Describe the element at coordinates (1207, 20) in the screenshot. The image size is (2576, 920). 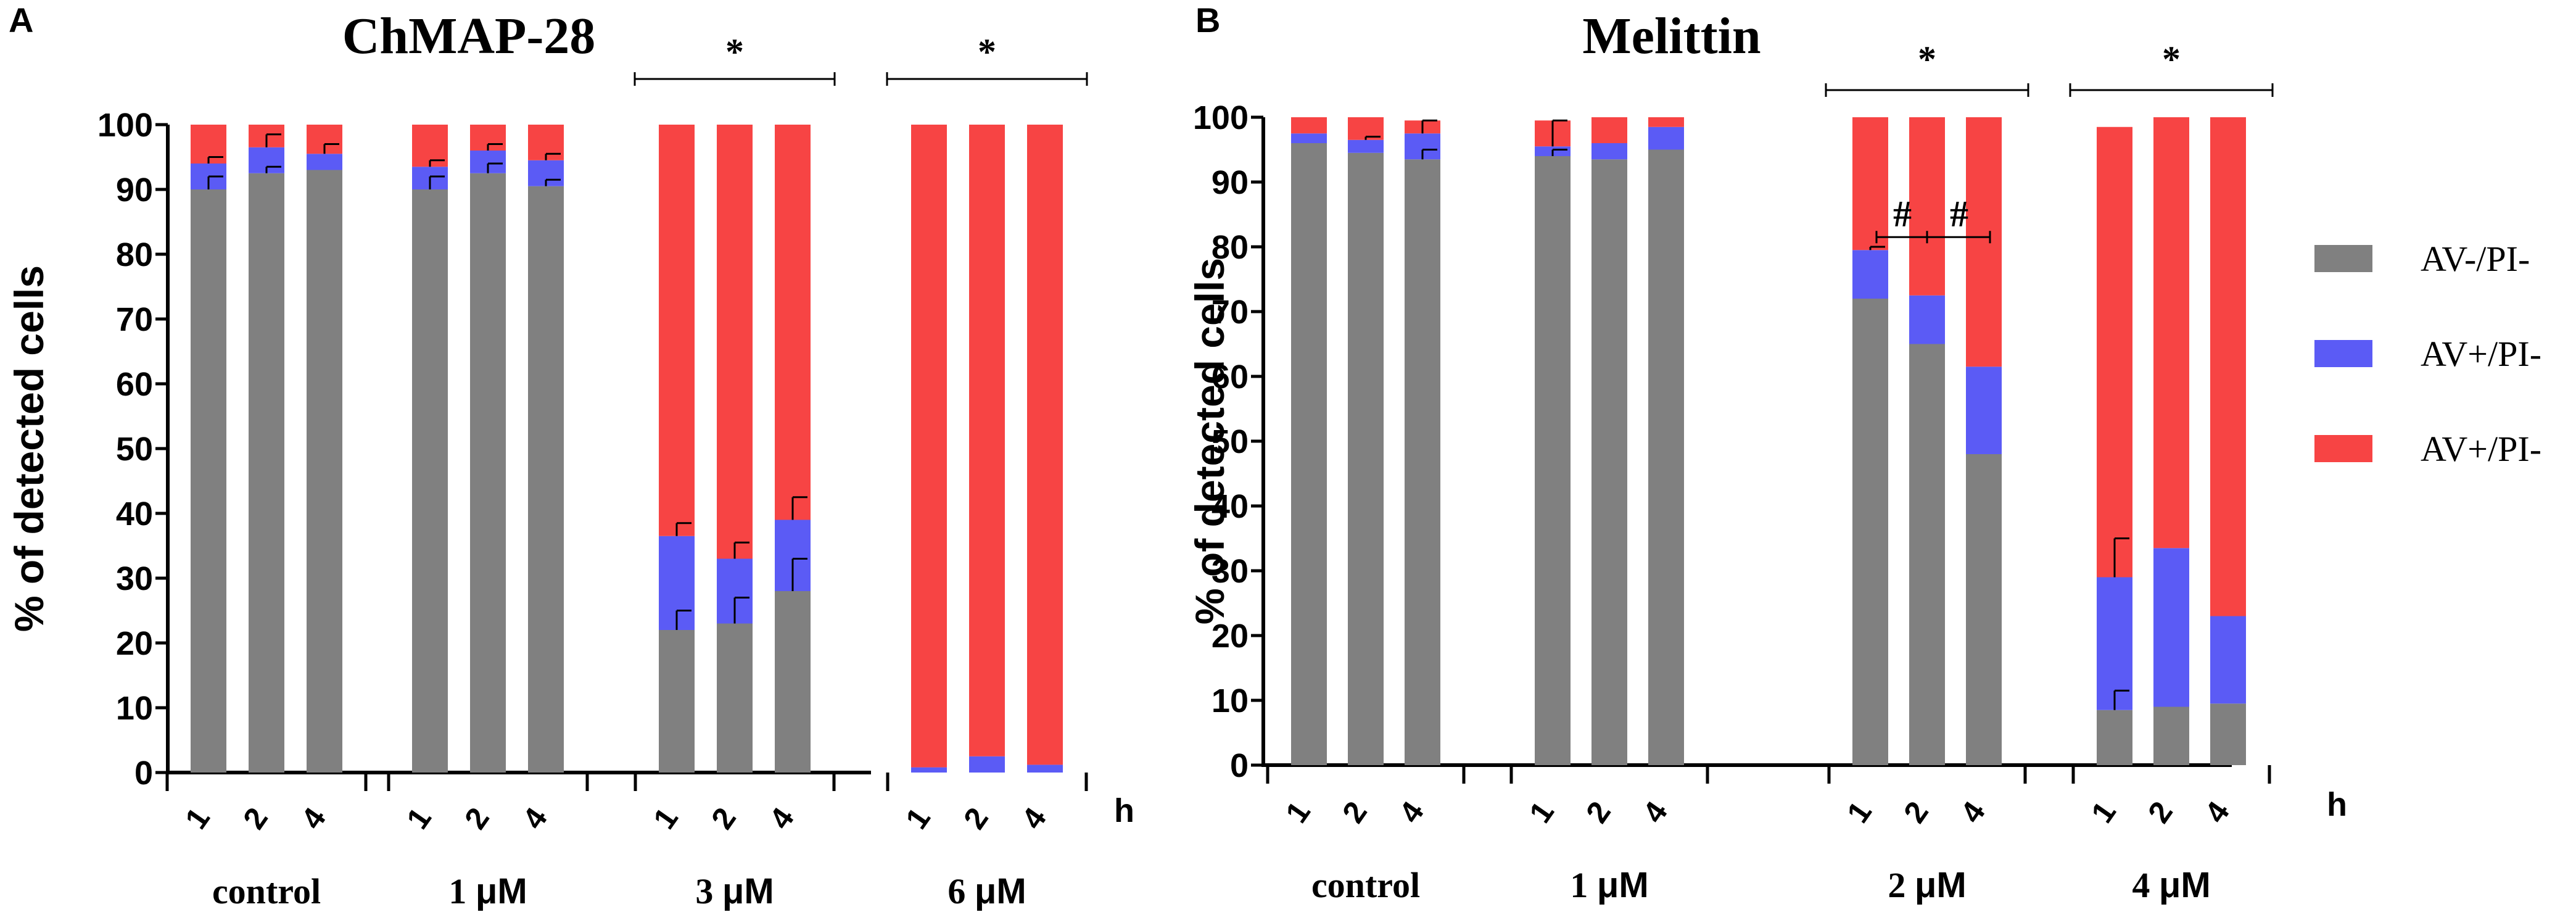
I see `panel-letter: B` at that location.